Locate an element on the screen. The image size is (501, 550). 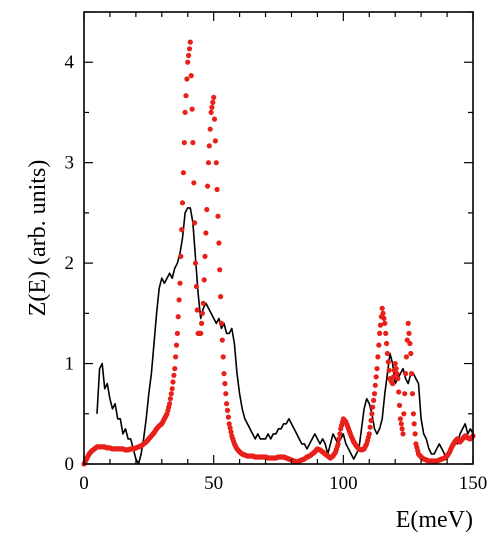
x-axis-label: E(meV) is located at coordinates (434, 520).